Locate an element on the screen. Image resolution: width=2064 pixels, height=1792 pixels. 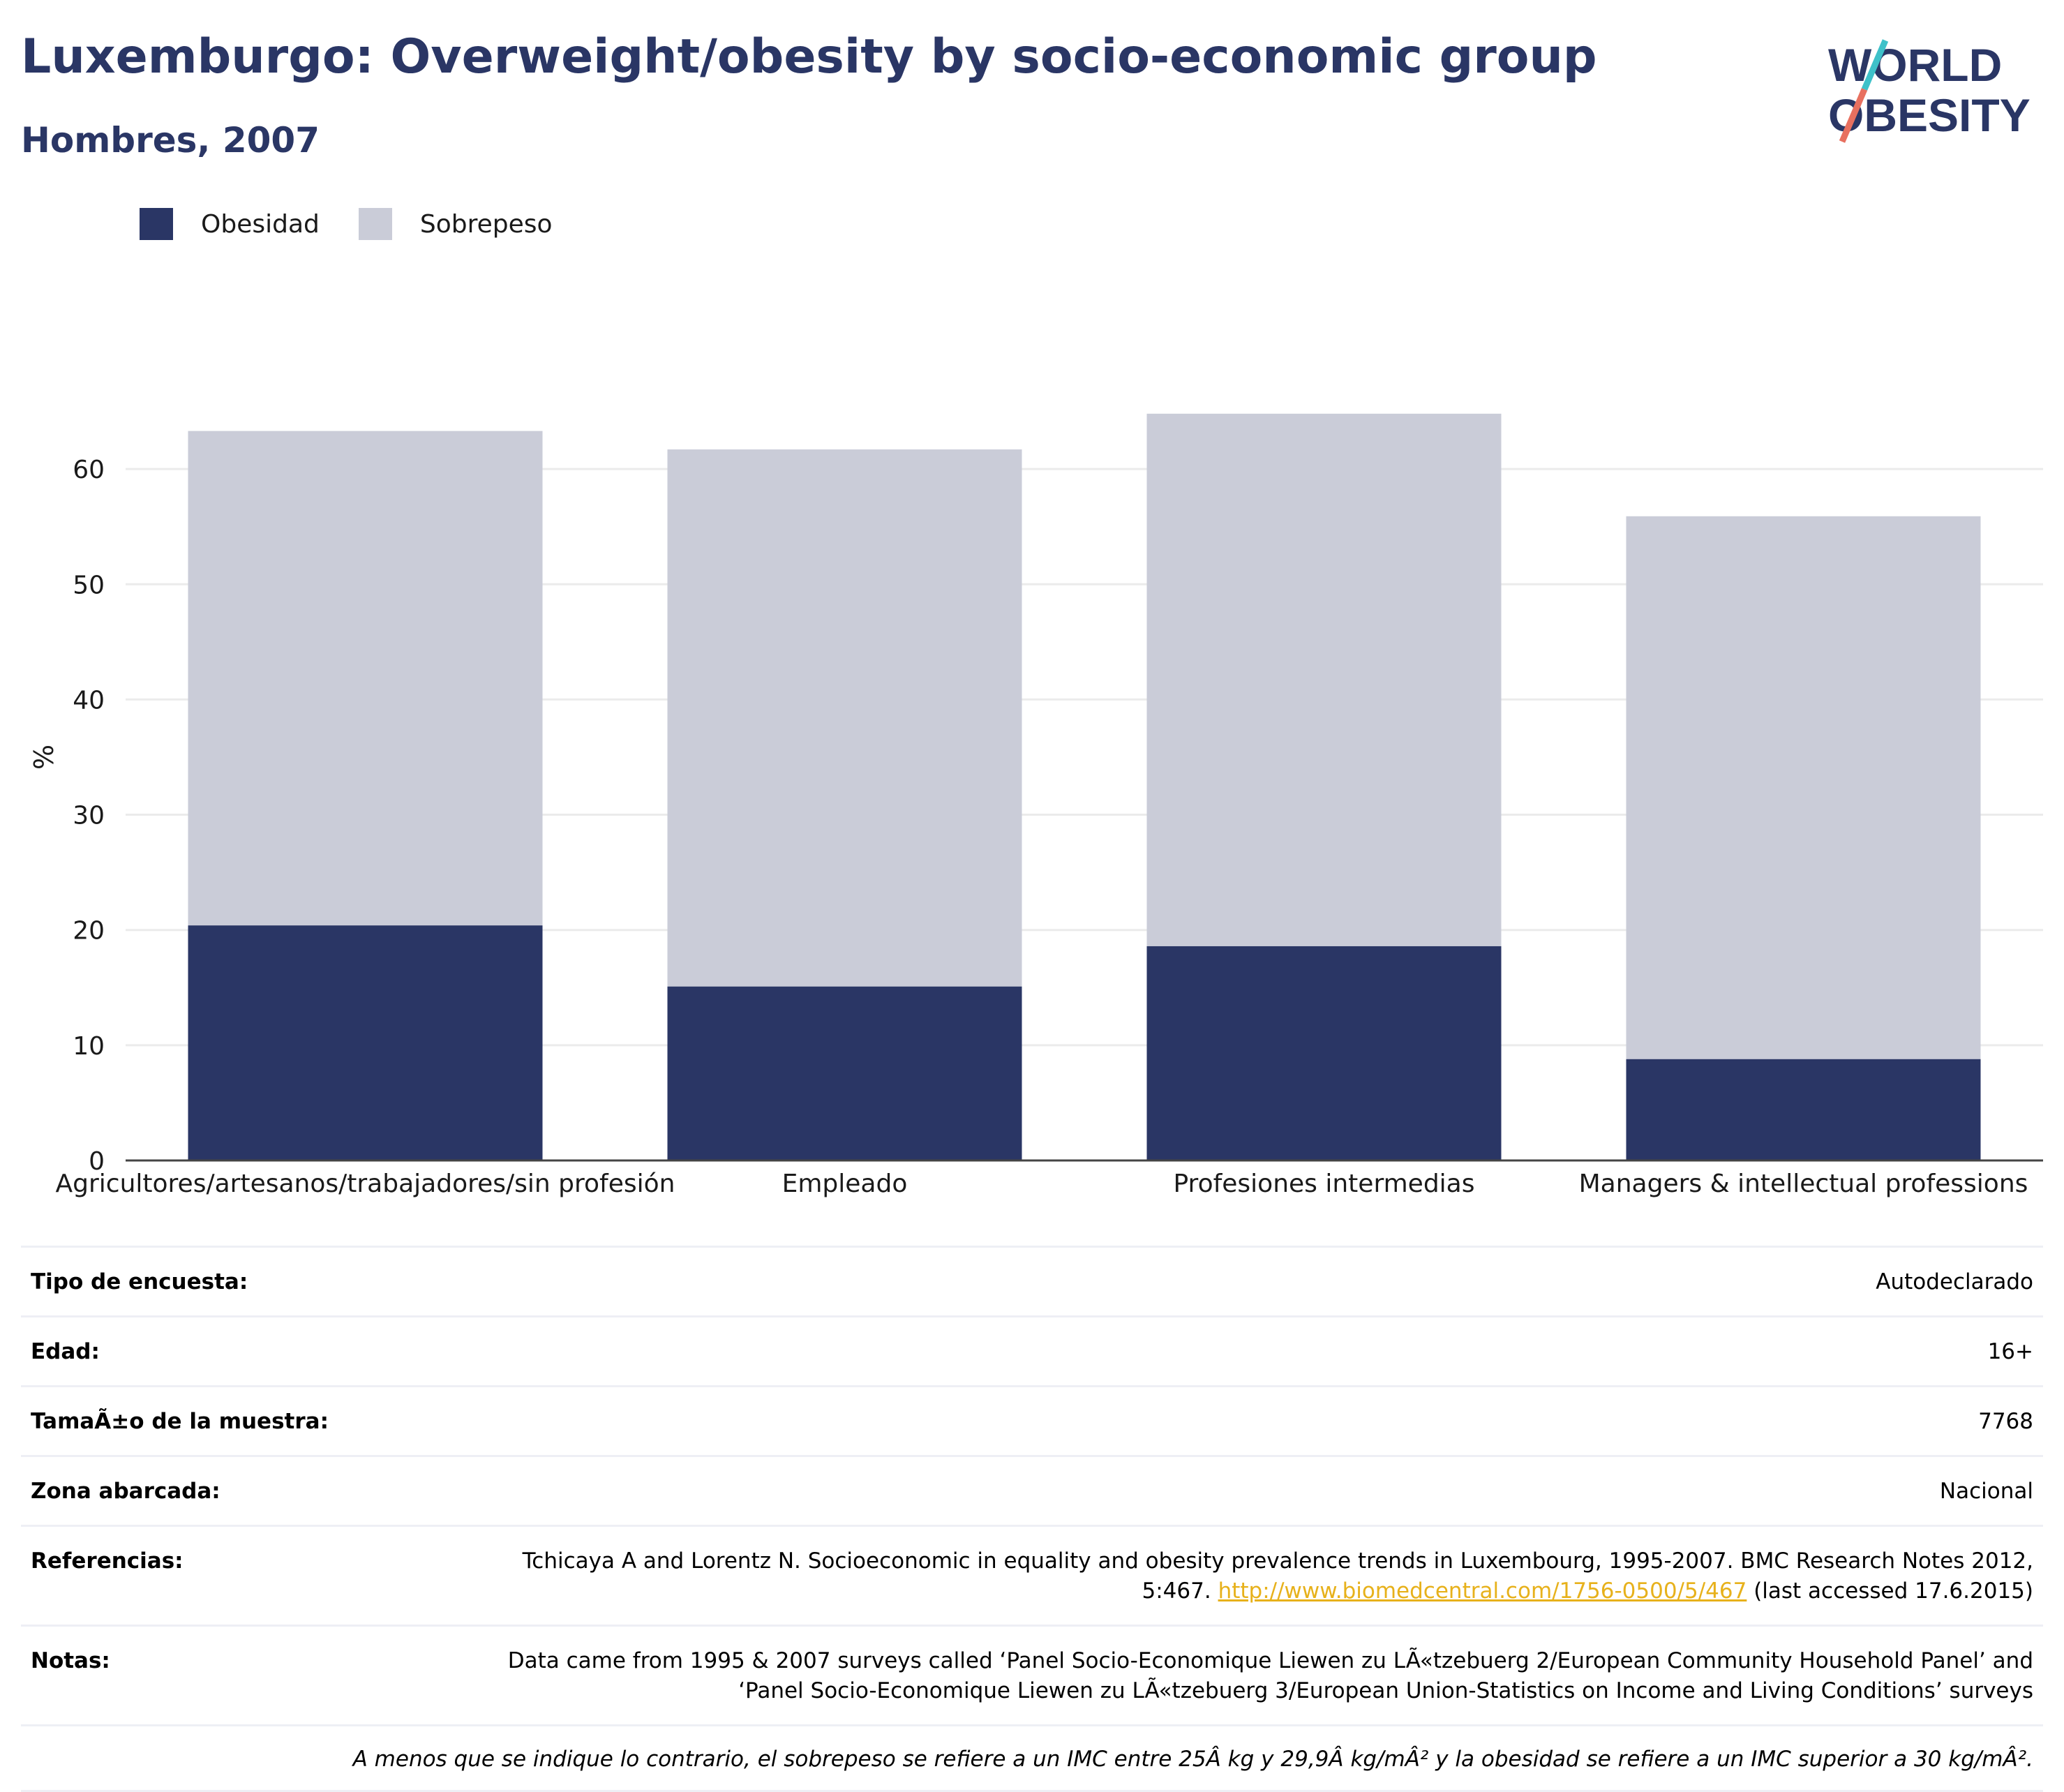
page-subtitle: Hombres, 2007 is located at coordinates (170, 140).